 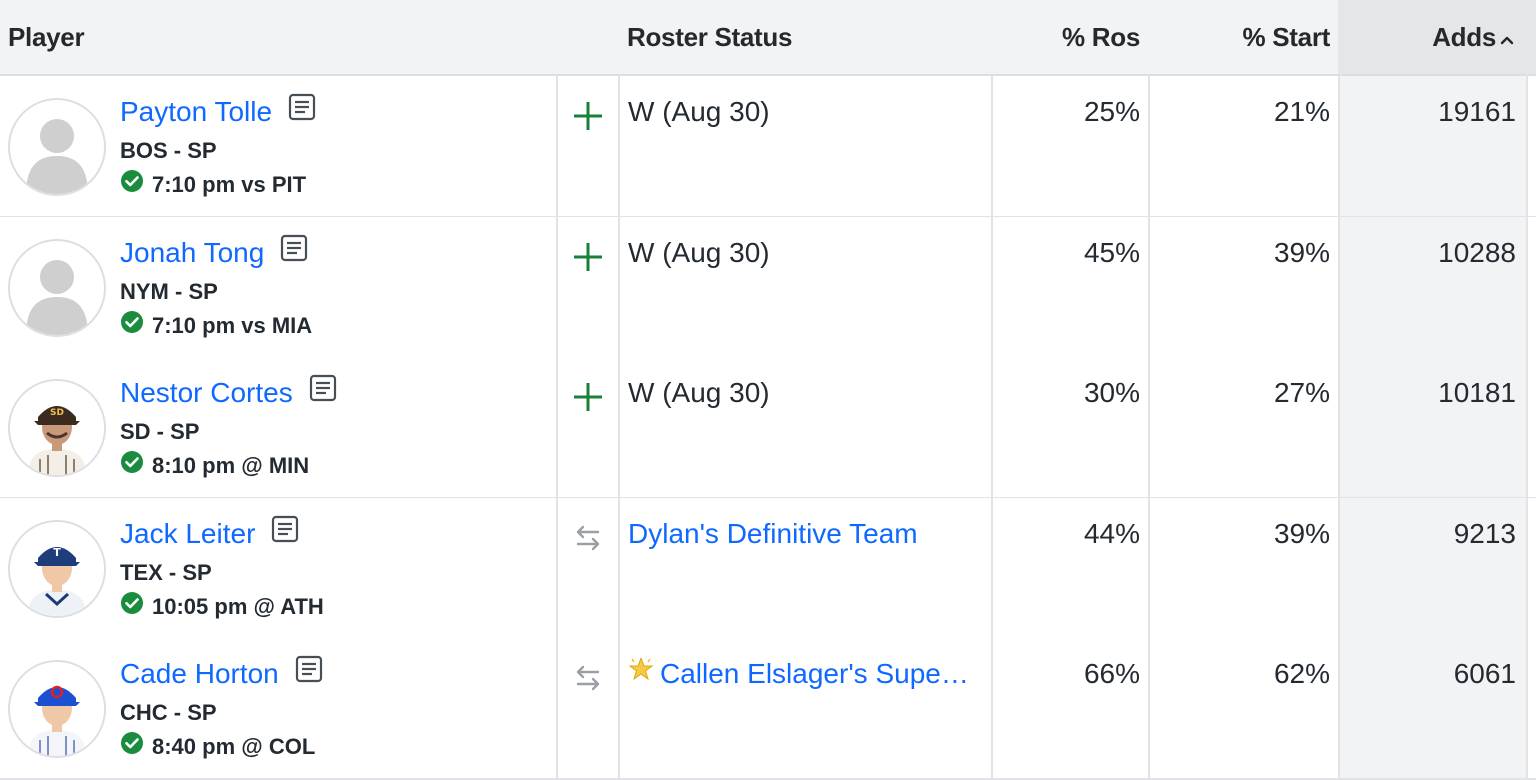 I want to click on game-time-opponent: 7:10 pm vs MIA, so click(x=232, y=325).